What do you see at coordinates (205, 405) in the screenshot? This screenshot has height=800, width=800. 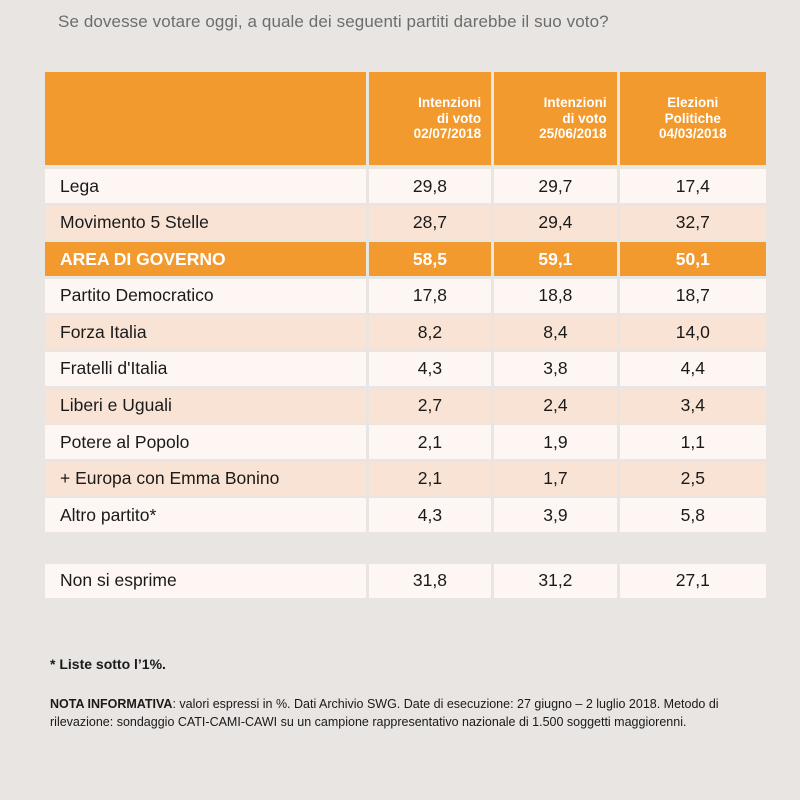 I see `party-label: Liberi e Uguali` at bounding box center [205, 405].